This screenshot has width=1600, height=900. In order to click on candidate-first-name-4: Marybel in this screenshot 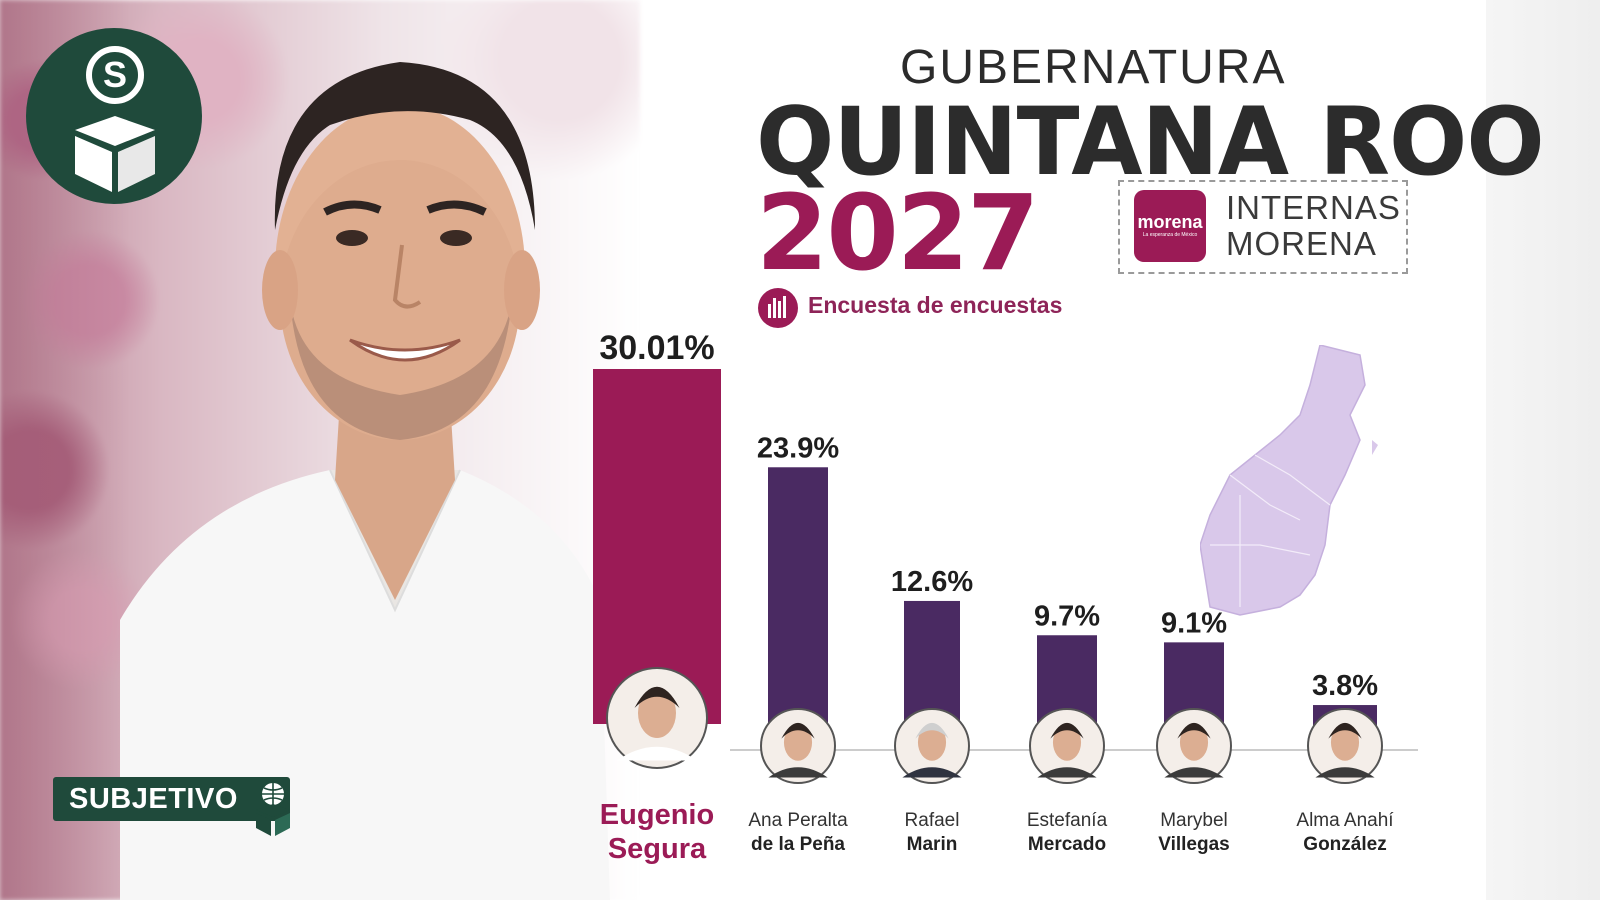, I will do `click(1194, 820)`.